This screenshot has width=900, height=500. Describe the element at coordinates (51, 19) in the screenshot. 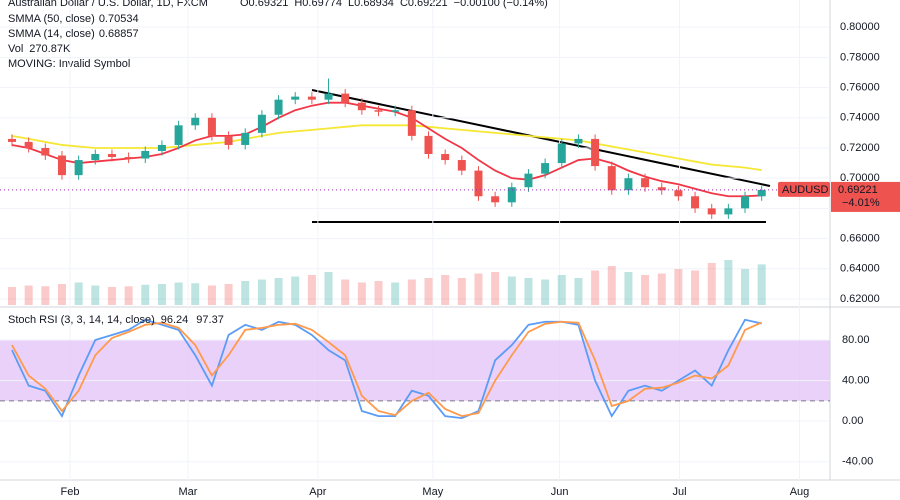

I see `legend-name: SMMA (50, close)` at that location.